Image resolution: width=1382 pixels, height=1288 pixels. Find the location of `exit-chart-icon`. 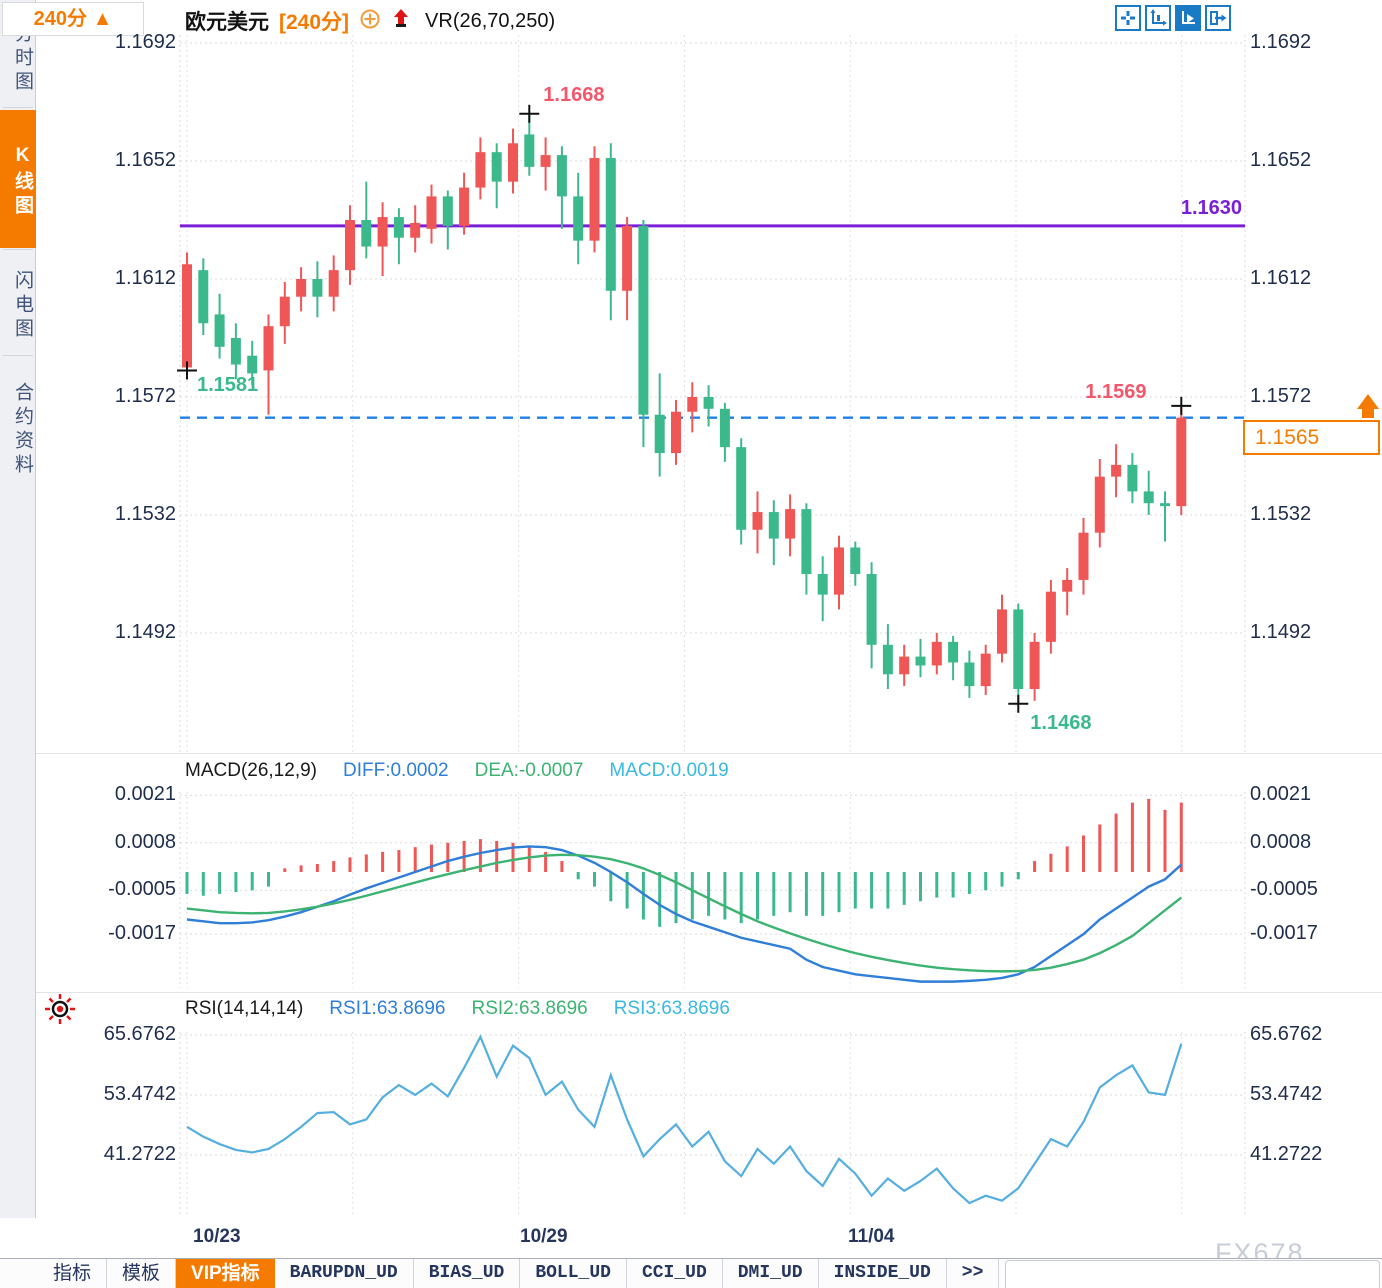

exit-chart-icon is located at coordinates (1218, 18).